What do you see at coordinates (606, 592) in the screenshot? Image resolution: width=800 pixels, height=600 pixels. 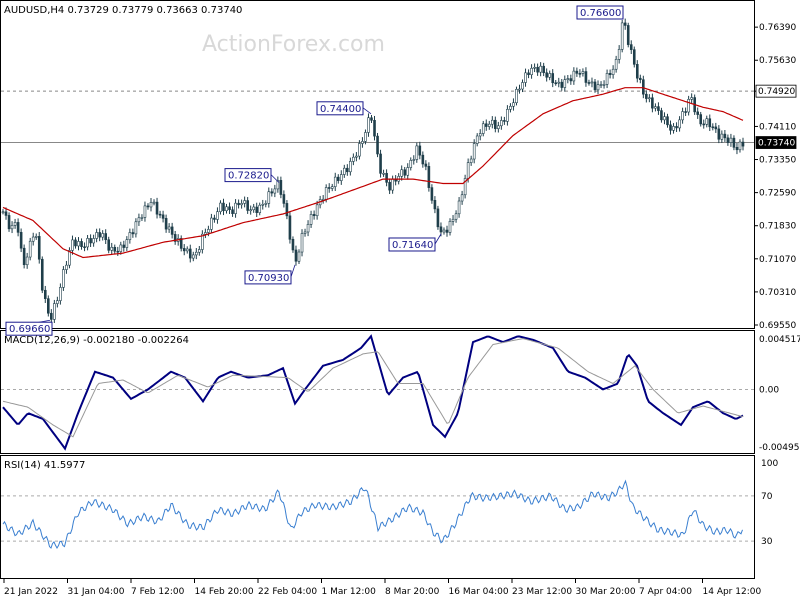 I see `time-tick-label: 30 Mar 20:00` at bounding box center [606, 592].